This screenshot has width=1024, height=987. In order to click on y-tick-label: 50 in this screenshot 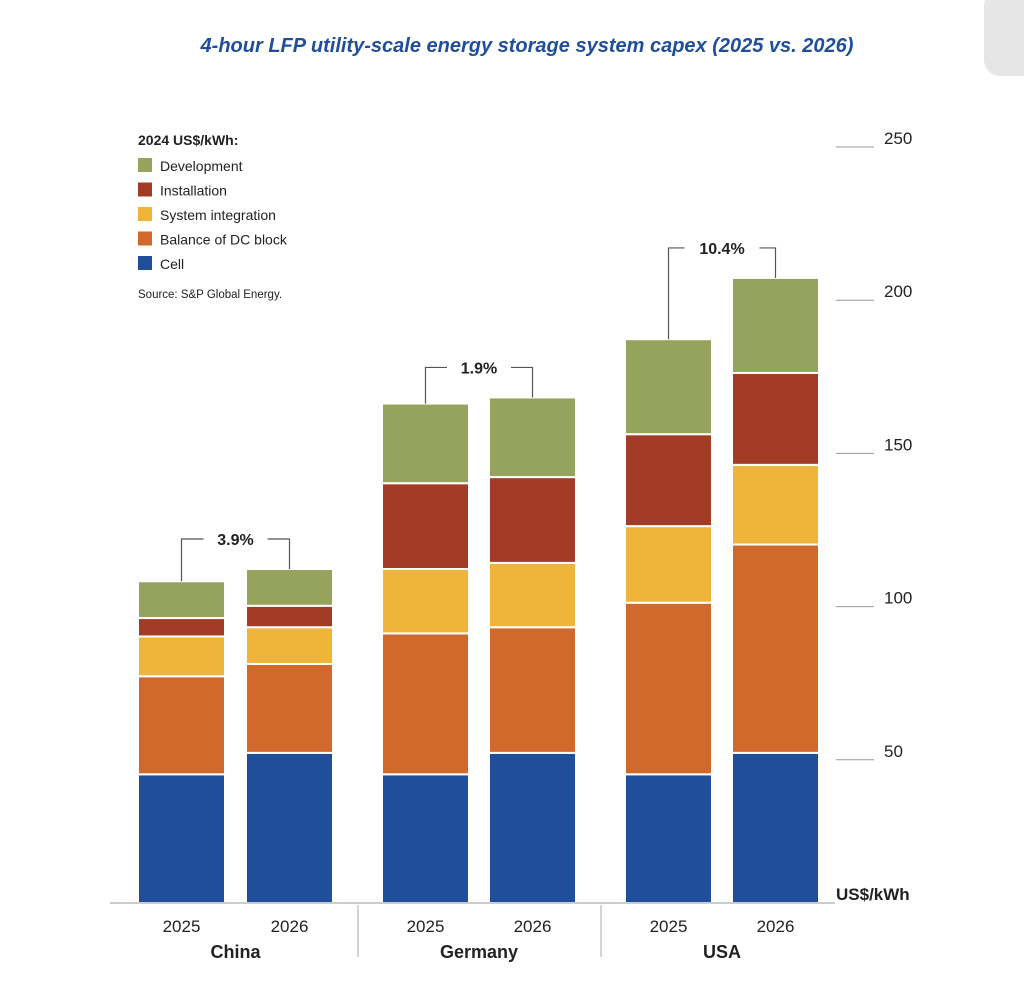, I will do `click(893, 751)`.